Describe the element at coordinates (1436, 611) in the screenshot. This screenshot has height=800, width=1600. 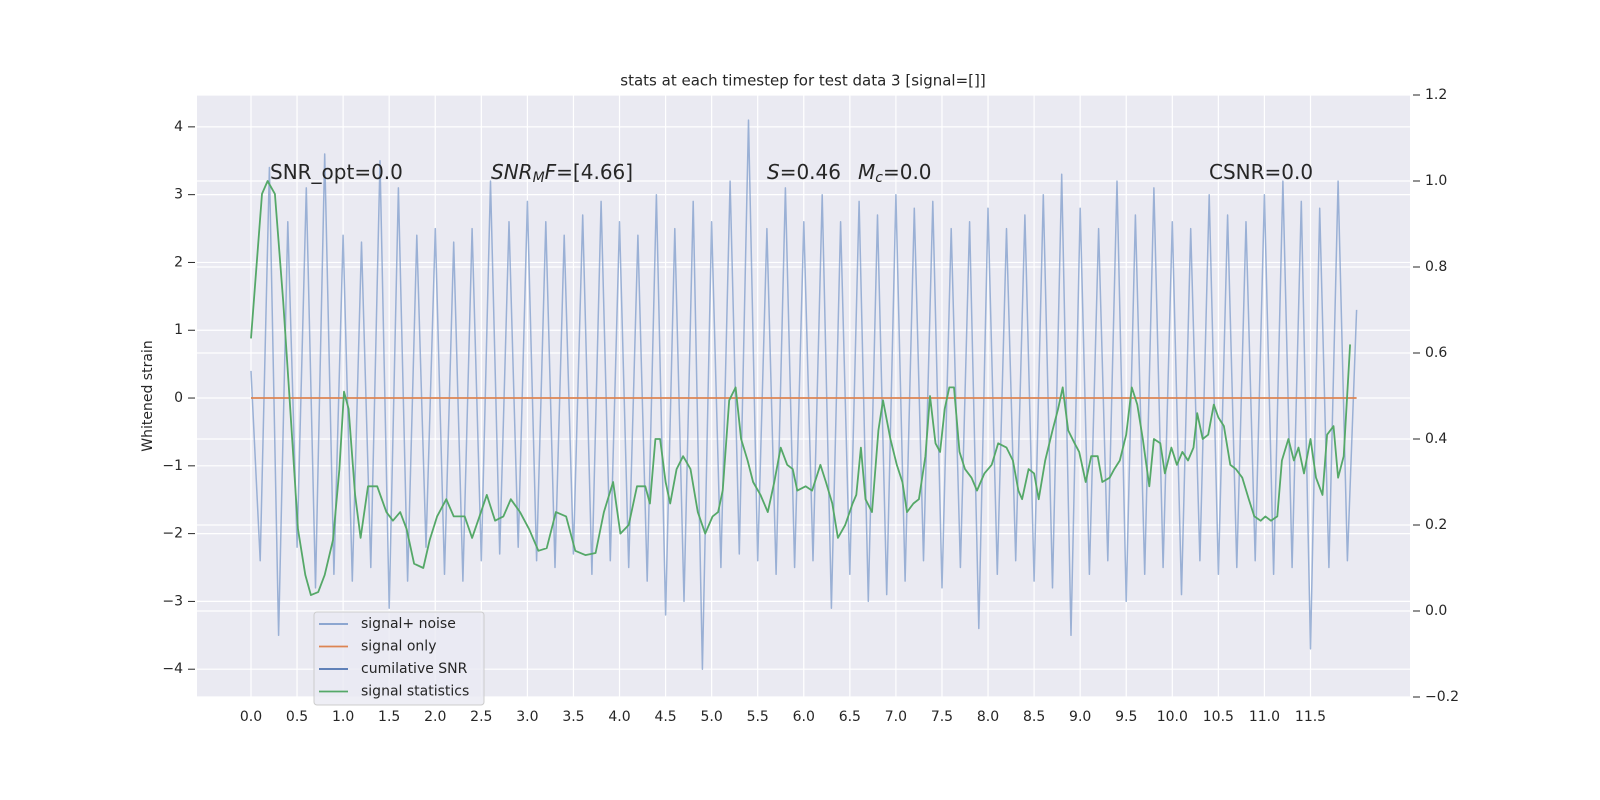
I see `y2-tick-label: 0.0` at that location.